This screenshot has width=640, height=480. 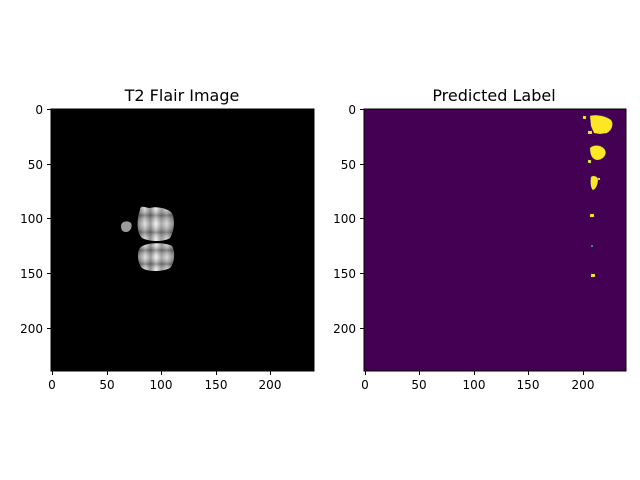 I want to click on panel-title: T2 Flair Image, so click(x=182, y=95).